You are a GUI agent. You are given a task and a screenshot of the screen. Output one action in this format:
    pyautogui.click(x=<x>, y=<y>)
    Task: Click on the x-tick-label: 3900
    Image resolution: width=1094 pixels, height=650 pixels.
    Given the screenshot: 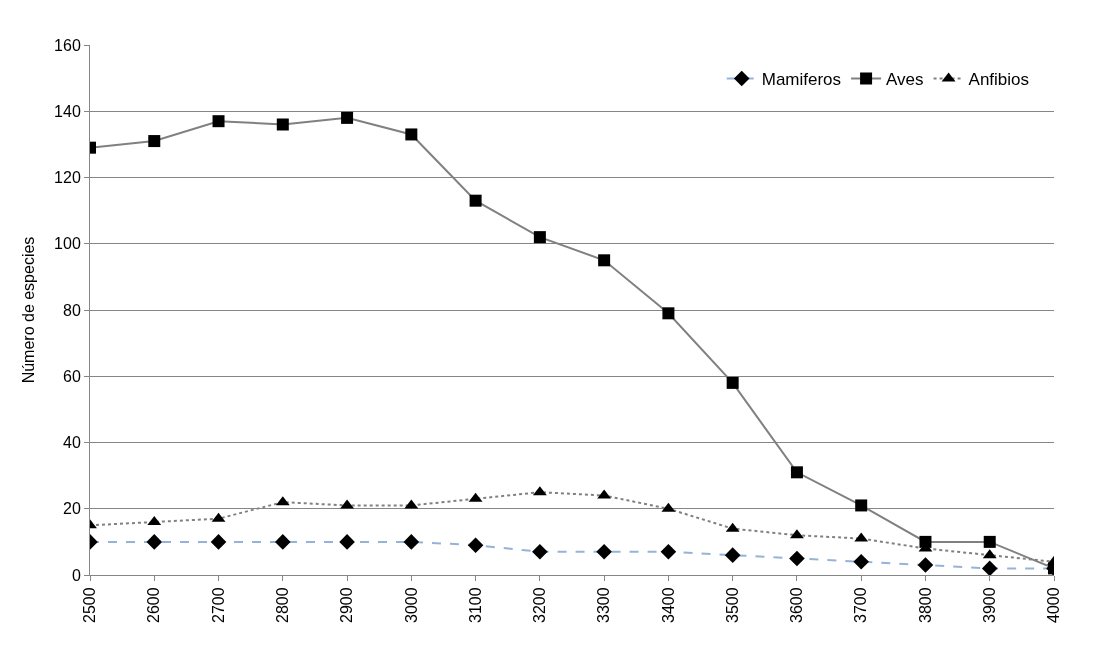 What is the action you would take?
    pyautogui.click(x=989, y=605)
    